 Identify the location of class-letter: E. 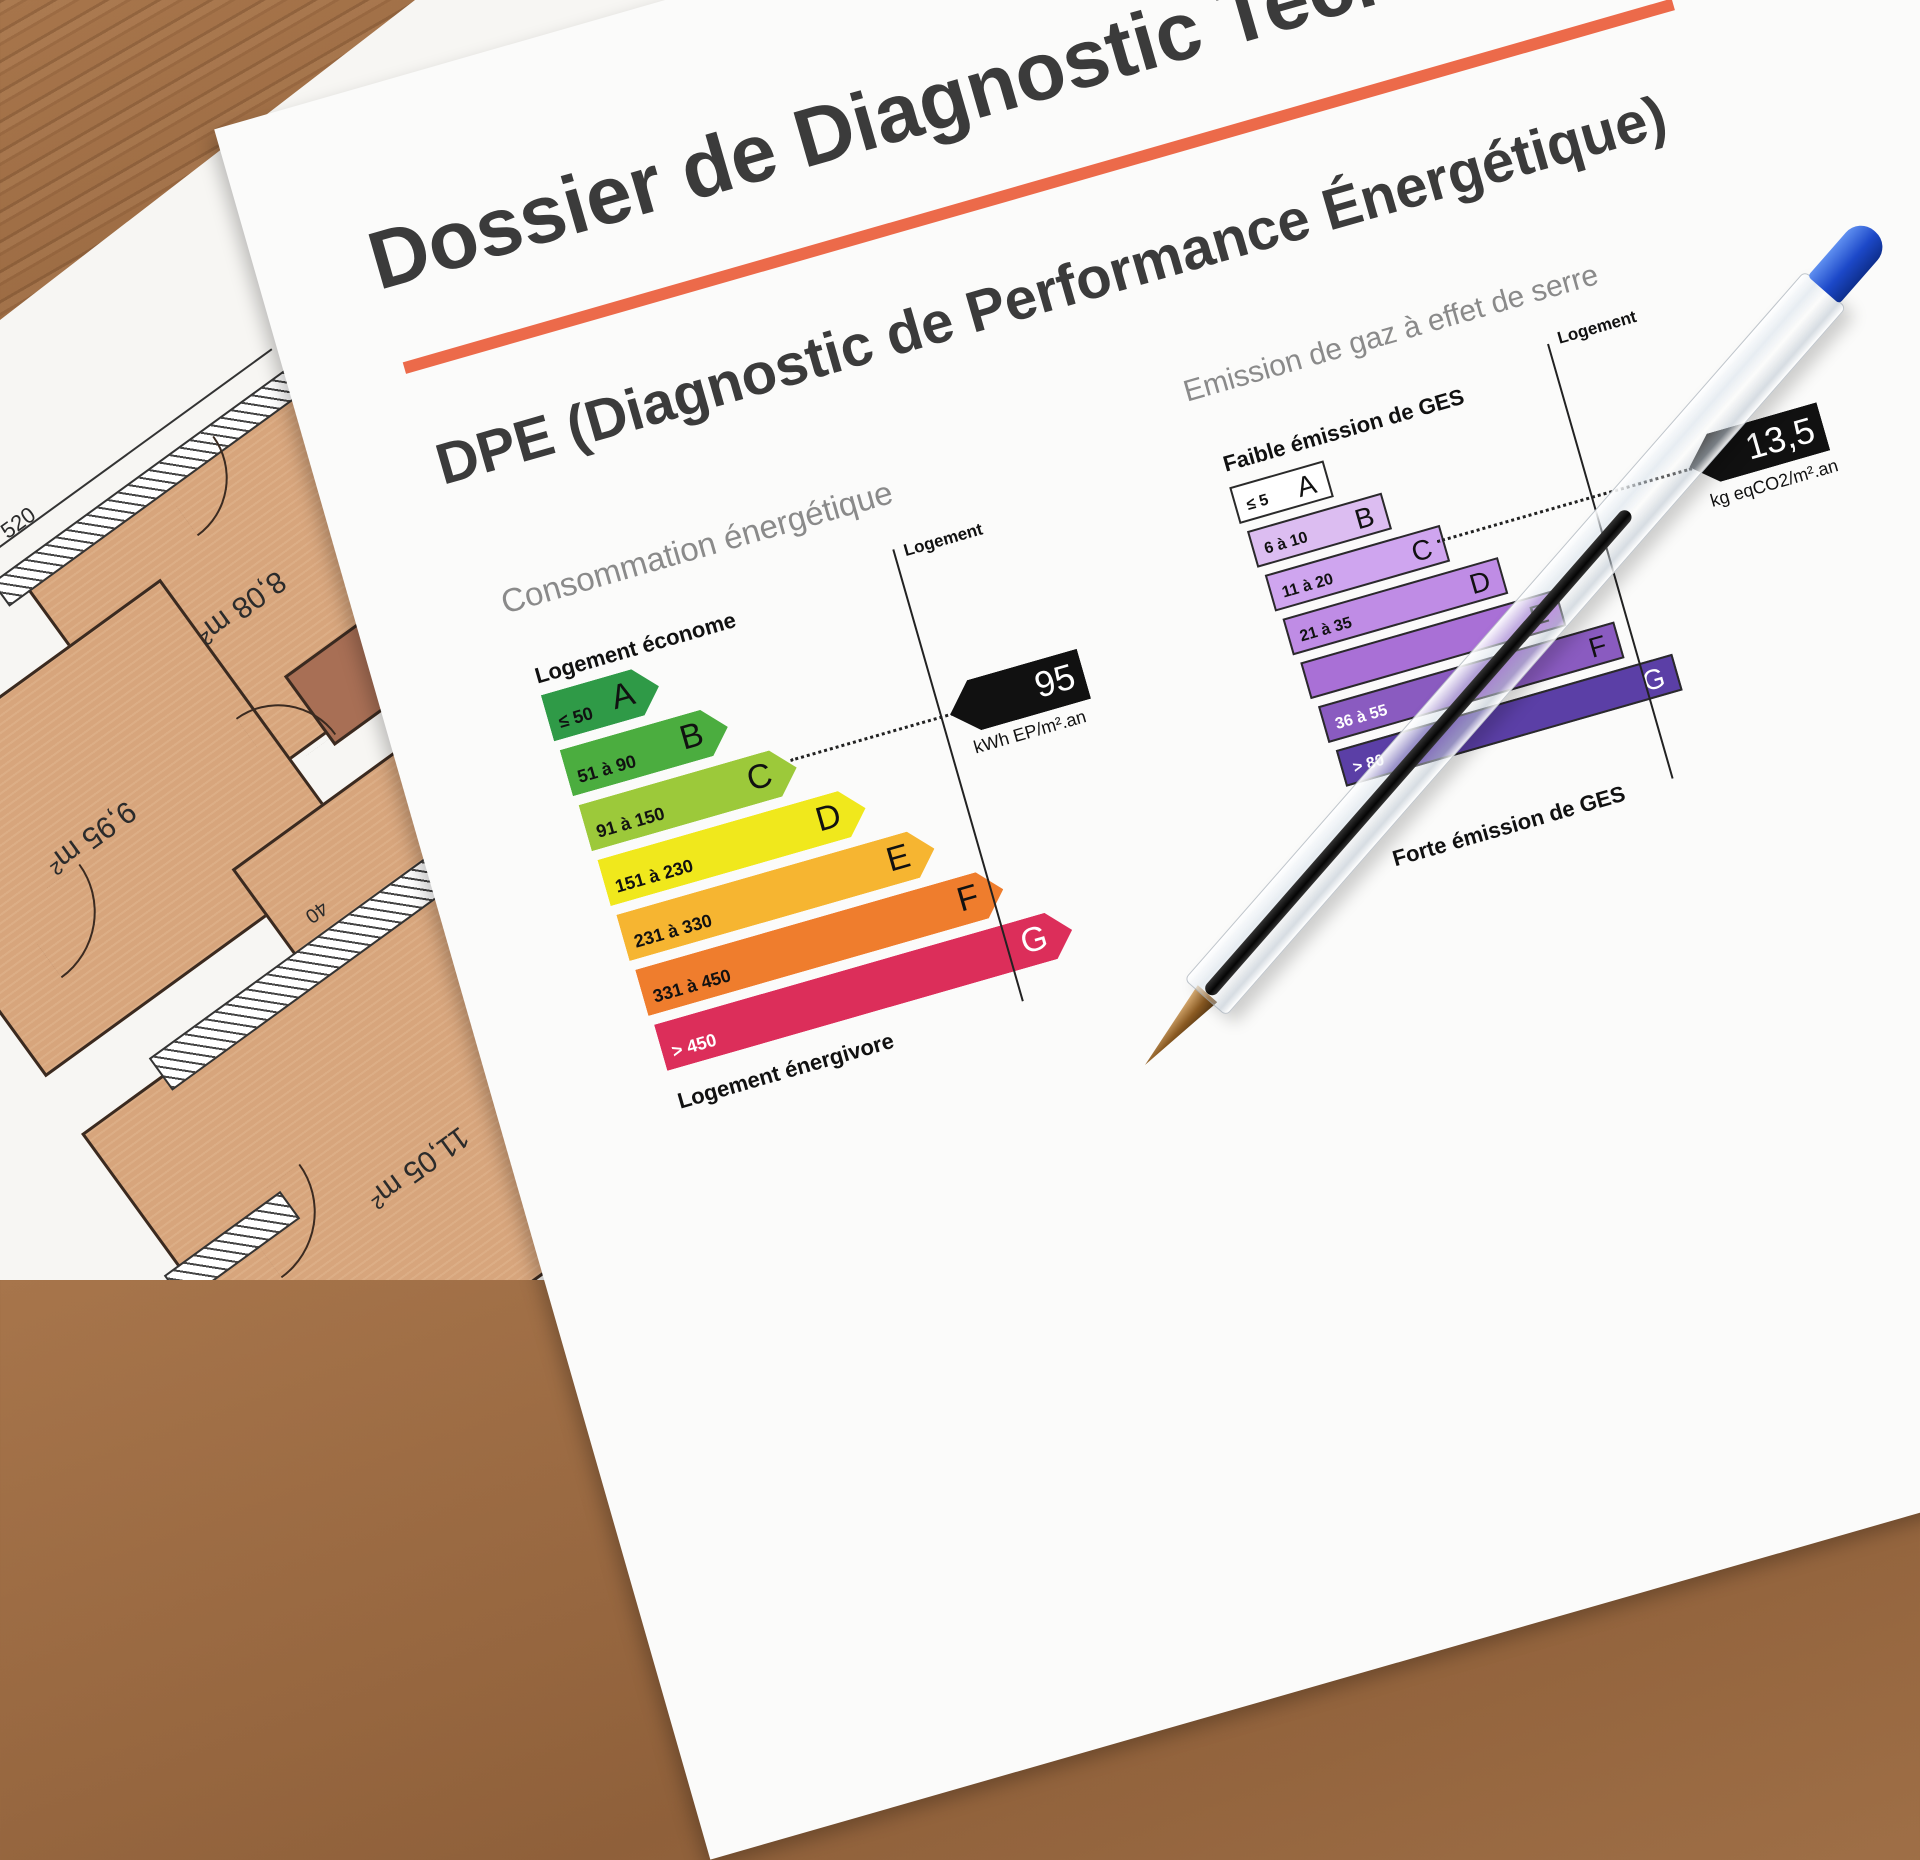
(898, 858).